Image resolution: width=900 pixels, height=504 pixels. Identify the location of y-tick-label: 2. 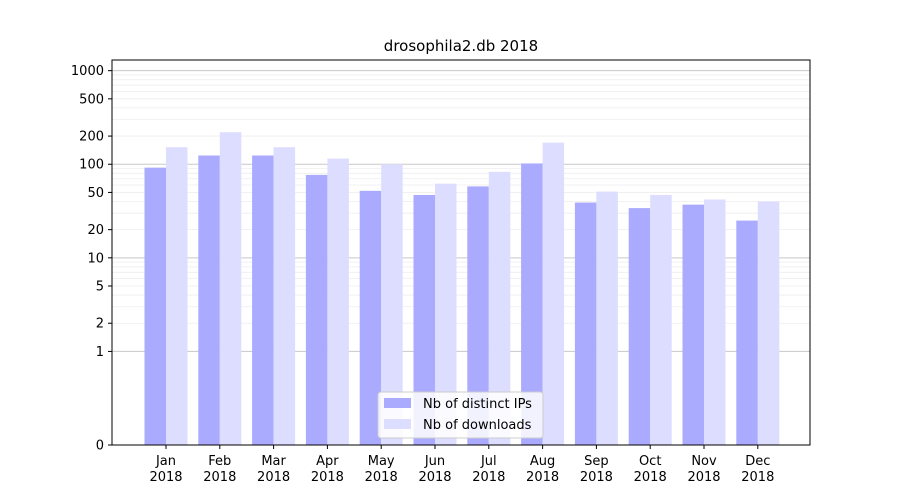
(100, 324).